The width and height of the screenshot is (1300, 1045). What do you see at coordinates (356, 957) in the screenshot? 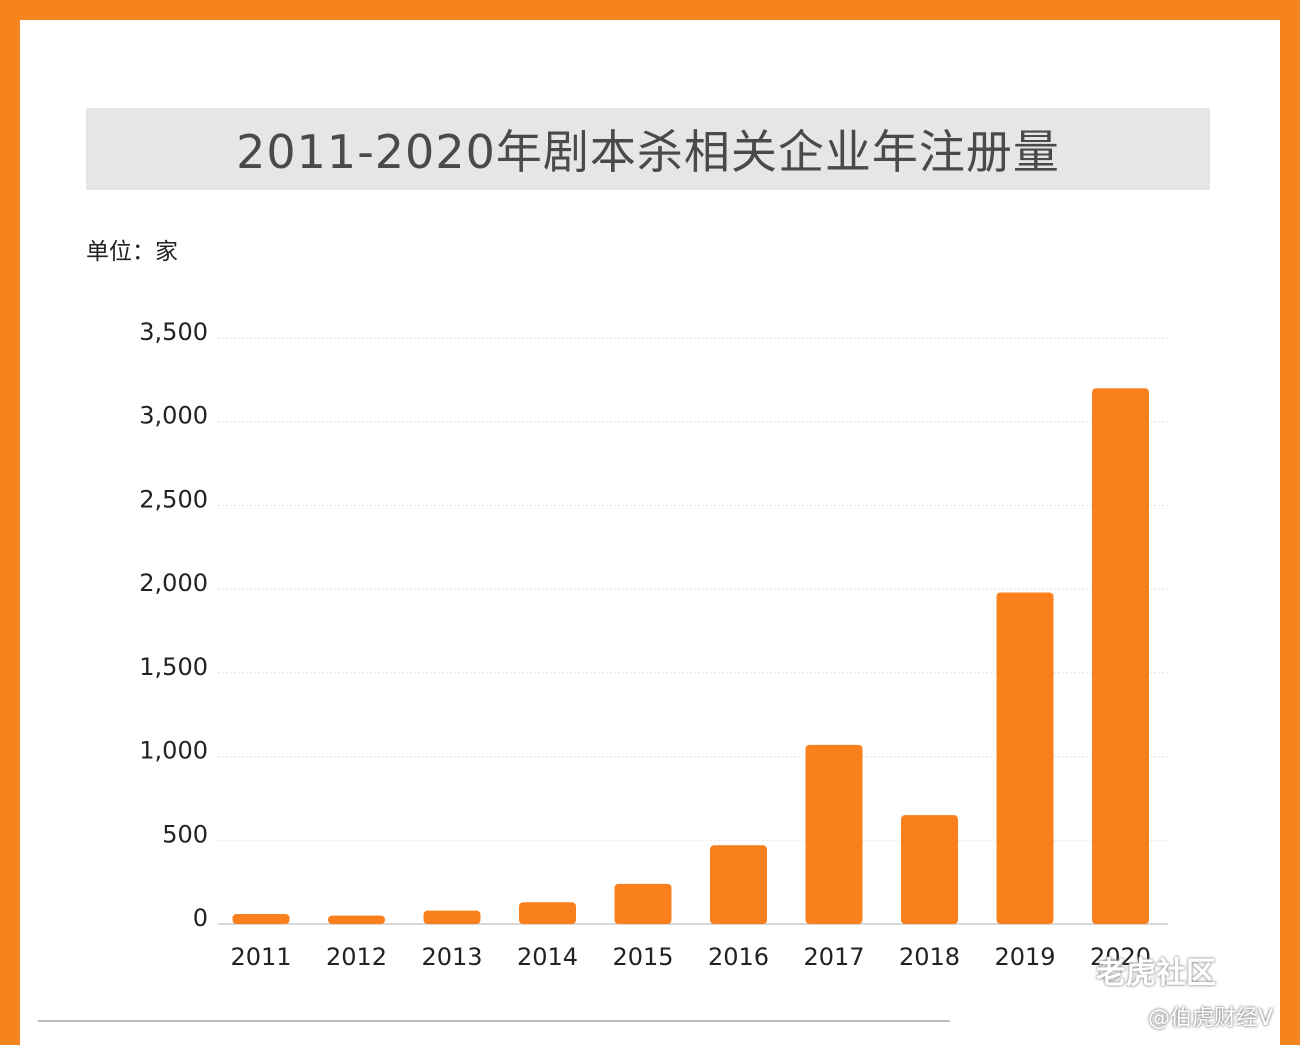
I see `x-tick-label: 2012` at bounding box center [356, 957].